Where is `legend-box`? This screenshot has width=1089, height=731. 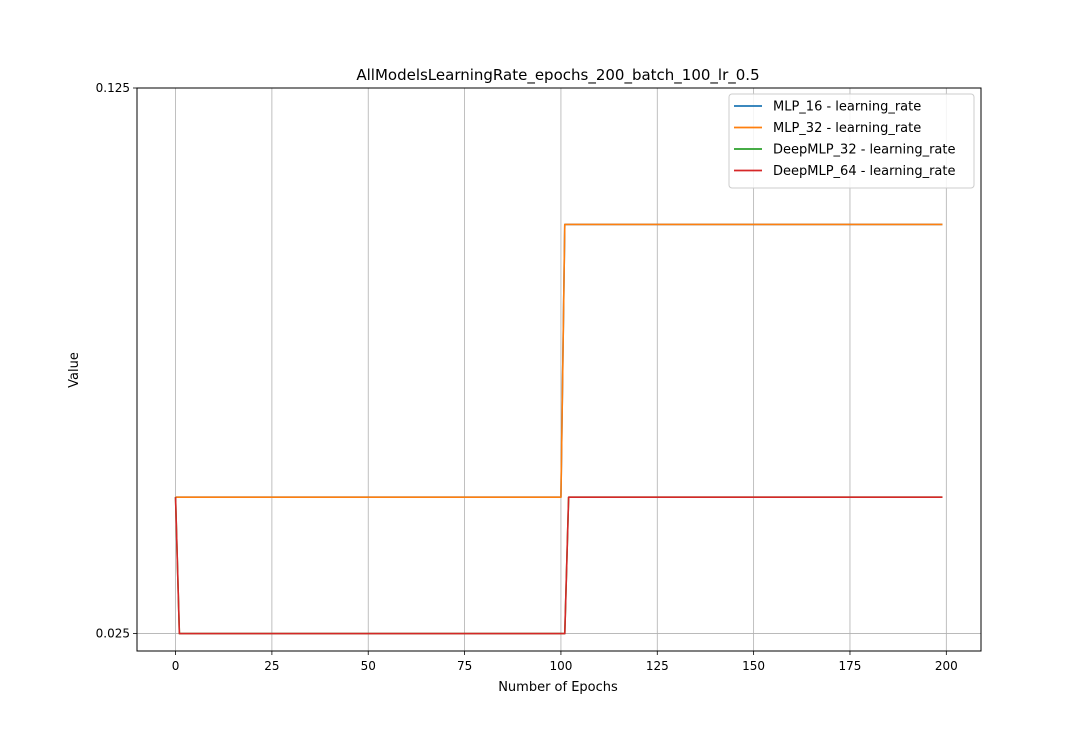
legend-box is located at coordinates (851, 141).